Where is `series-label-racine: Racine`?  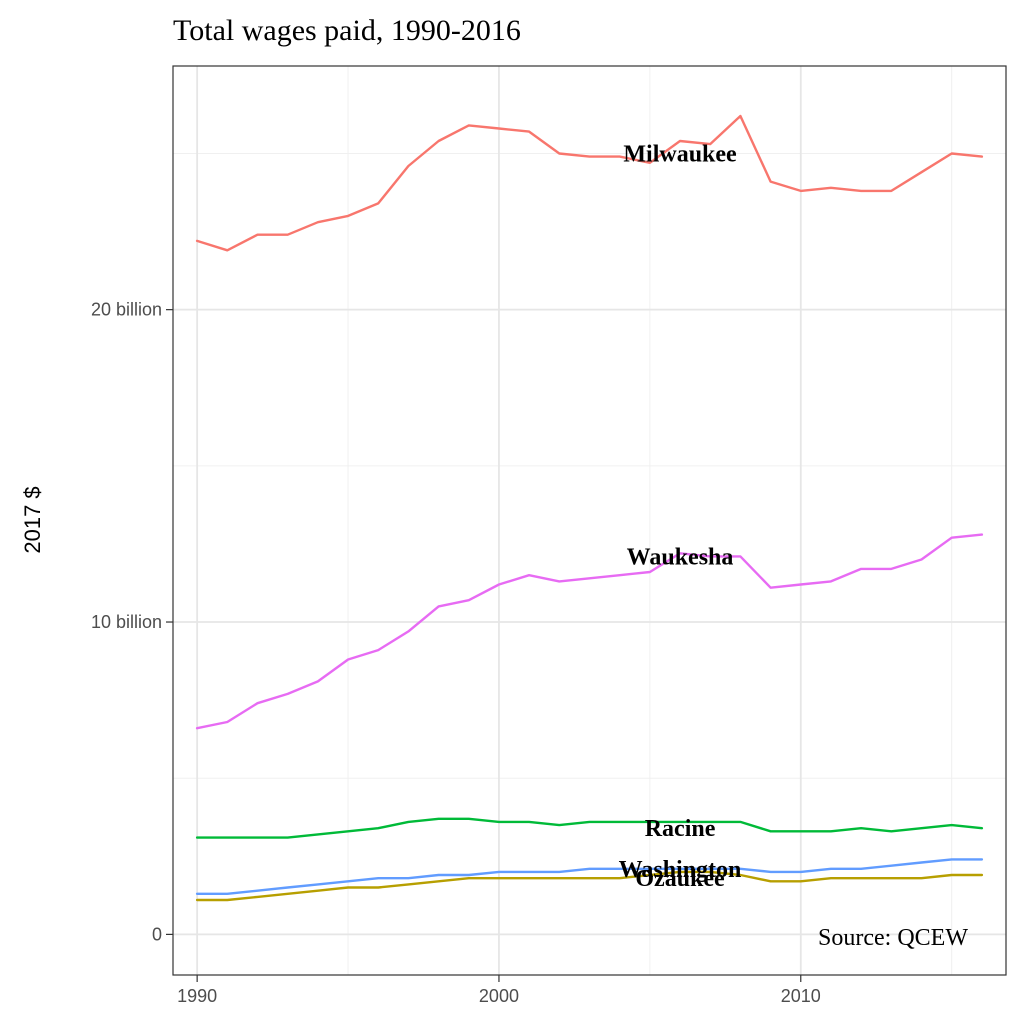
series-label-racine: Racine is located at coordinates (680, 829).